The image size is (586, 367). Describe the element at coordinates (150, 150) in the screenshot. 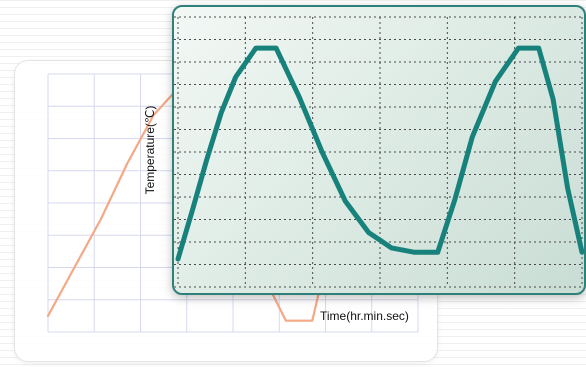

I see `y-axis-label: Temperature(℃)` at that location.